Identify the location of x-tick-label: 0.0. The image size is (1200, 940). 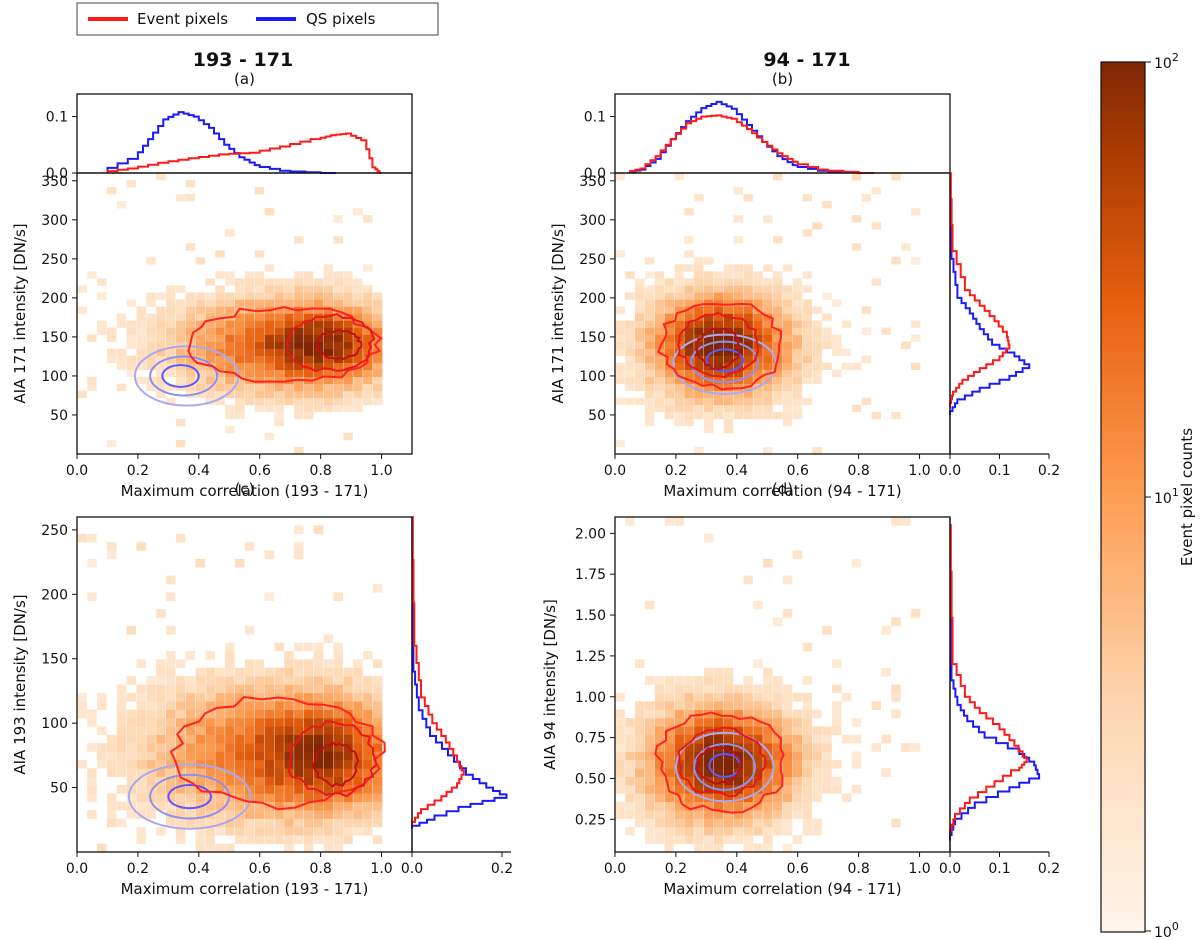
(615, 471).